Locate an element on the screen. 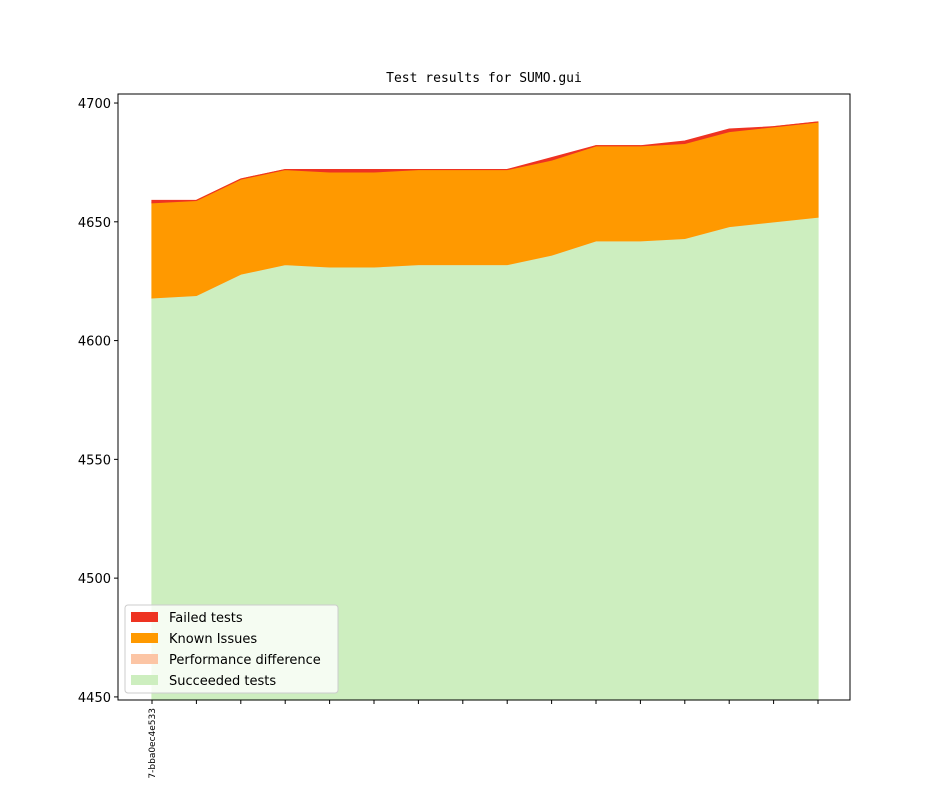 The height and width of the screenshot is (787, 944). y-tick-label: 4500 is located at coordinates (94, 579).